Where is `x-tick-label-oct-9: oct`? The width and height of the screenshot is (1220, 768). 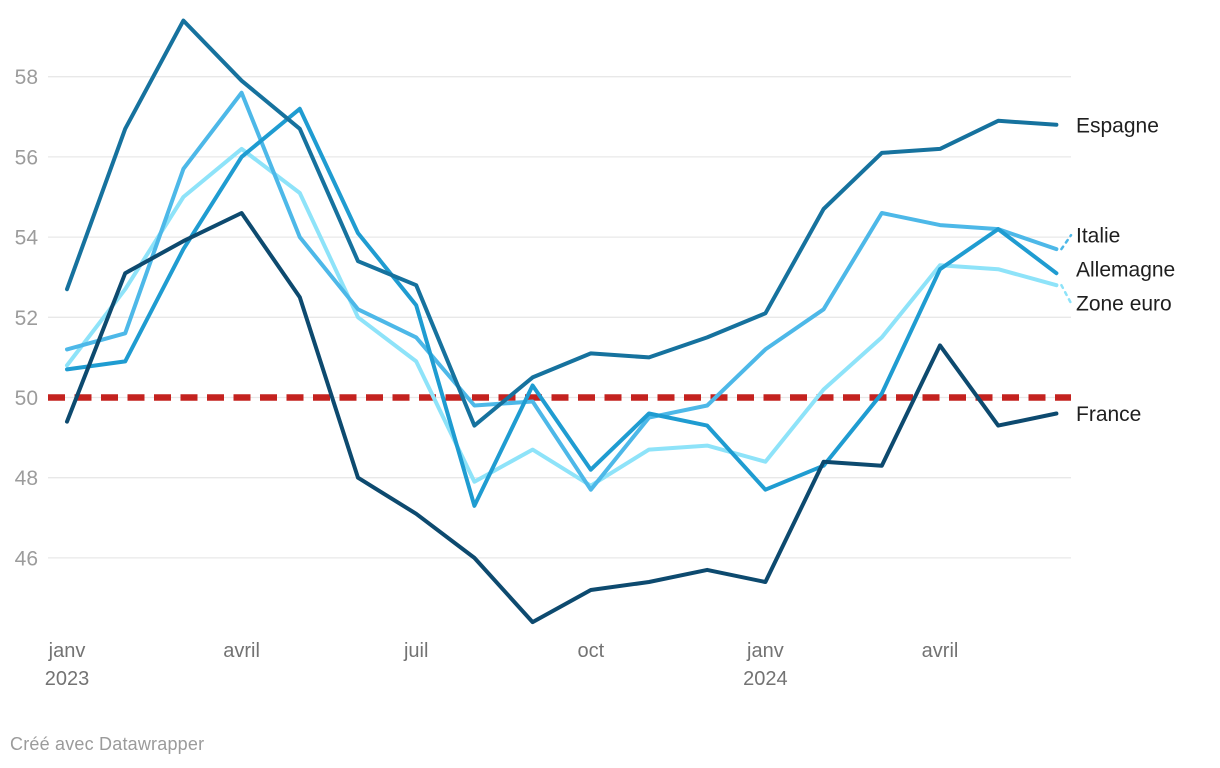 x-tick-label-oct-9: oct is located at coordinates (590, 651).